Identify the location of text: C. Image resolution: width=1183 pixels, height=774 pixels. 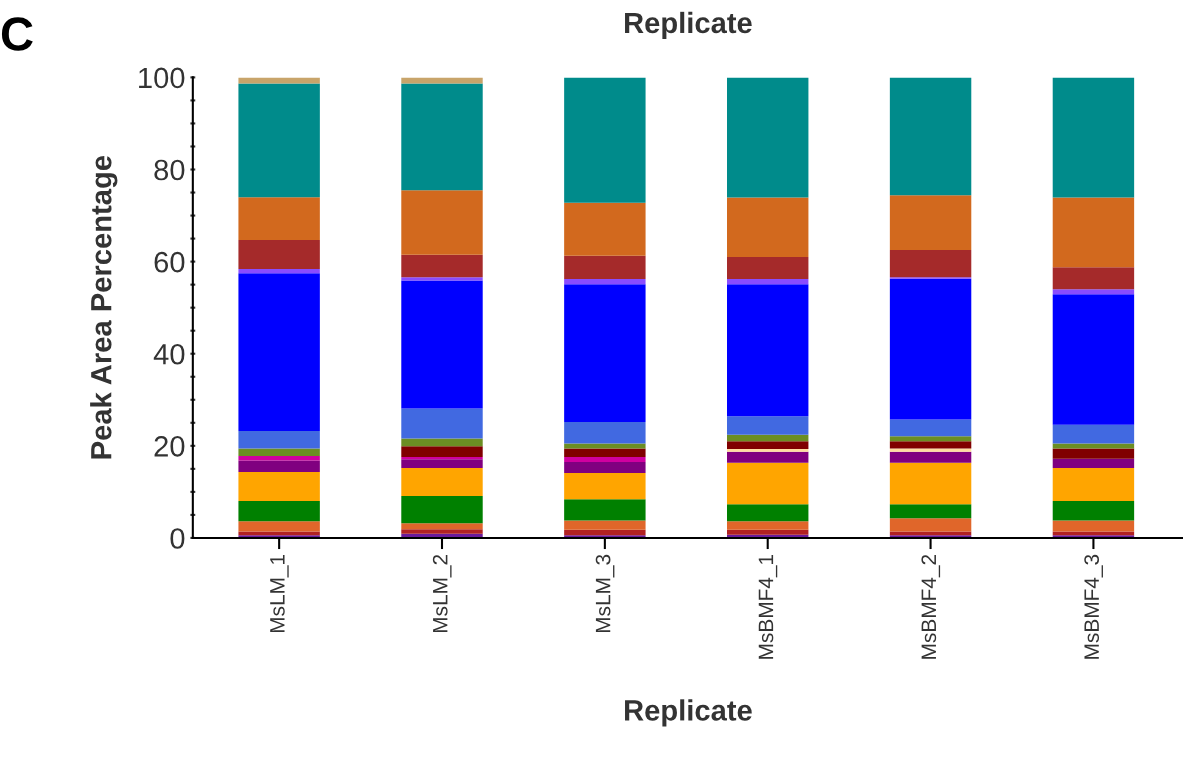
(17, 34).